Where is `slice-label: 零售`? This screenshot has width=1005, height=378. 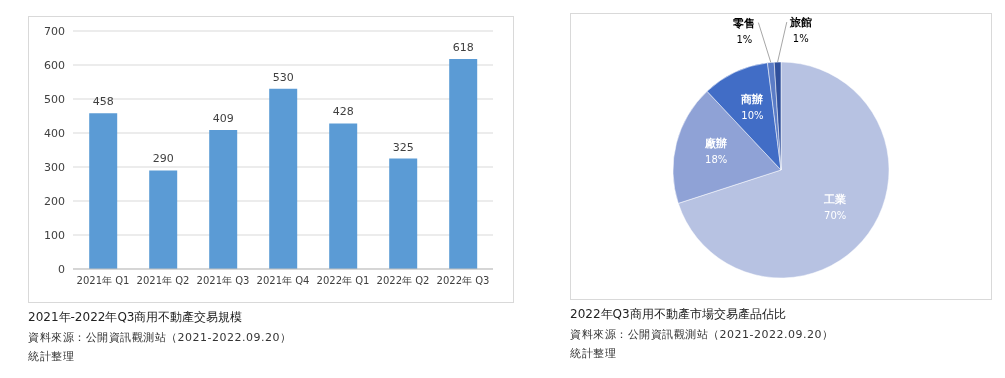 slice-label: 零售 is located at coordinates (744, 23).